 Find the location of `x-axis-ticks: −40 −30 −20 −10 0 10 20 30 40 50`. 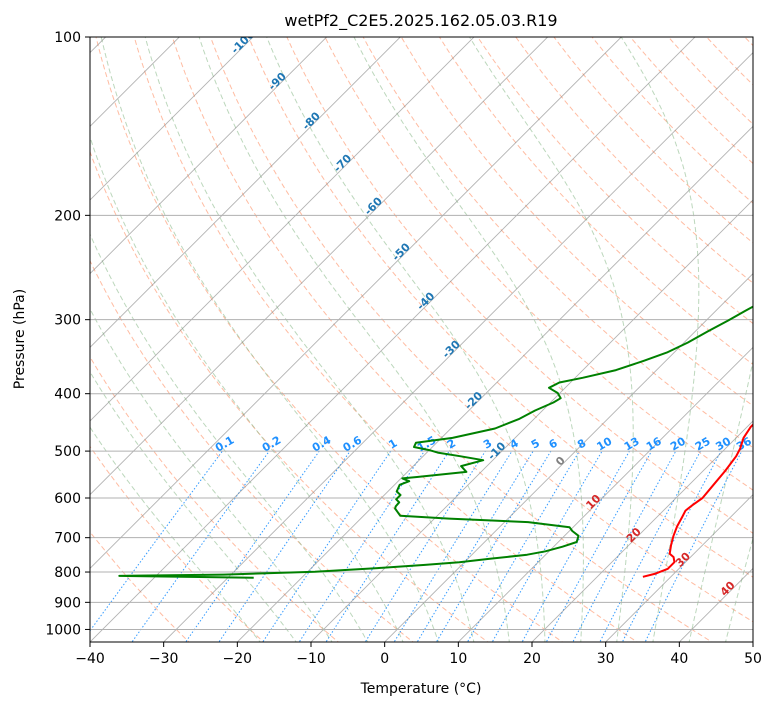

x-axis-ticks: −40 −30 −20 −10 0 10 20 30 40 50 is located at coordinates (418, 654).